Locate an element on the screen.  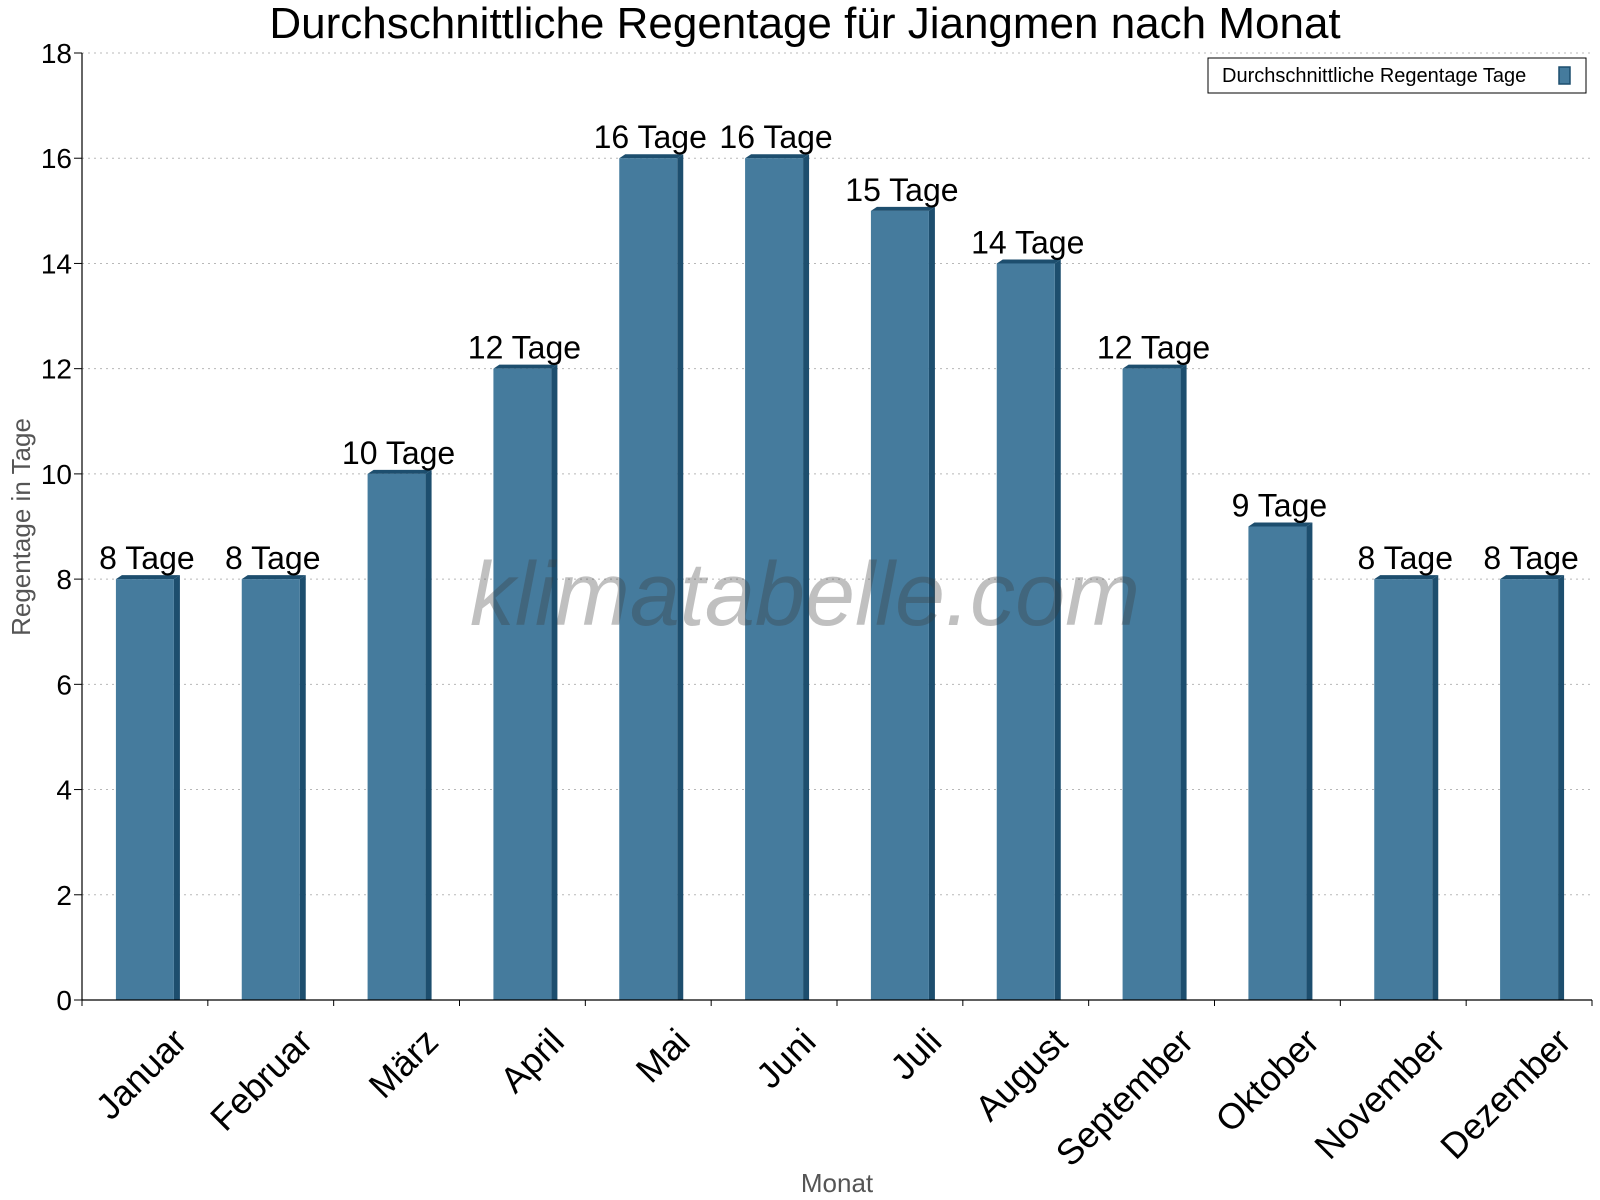
watermark: klimatabelle.com is located at coordinates (805, 595).